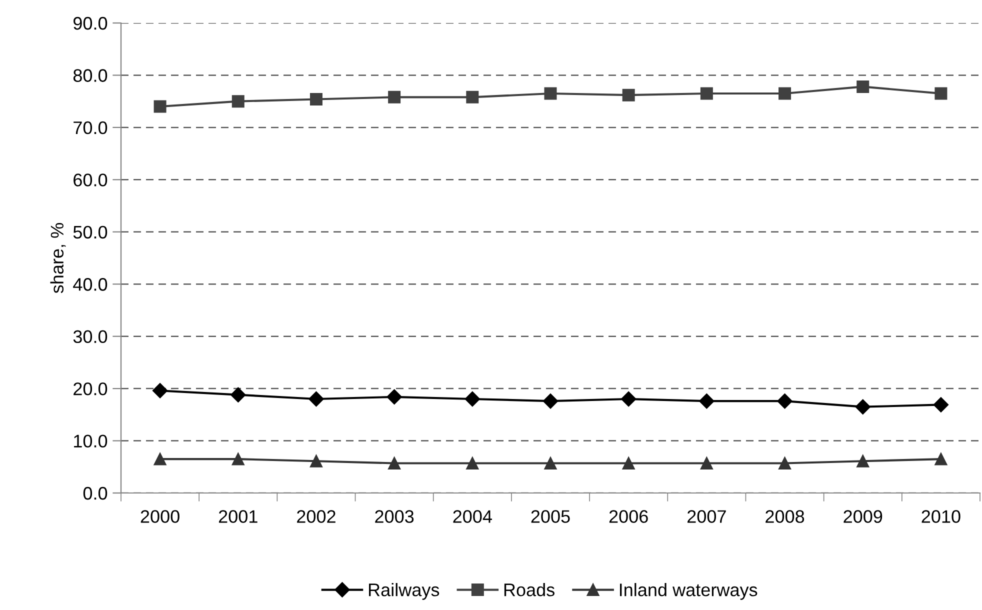 Image resolution: width=982 pixels, height=610 pixels. I want to click on y-tick-label: 60.0, so click(91, 180).